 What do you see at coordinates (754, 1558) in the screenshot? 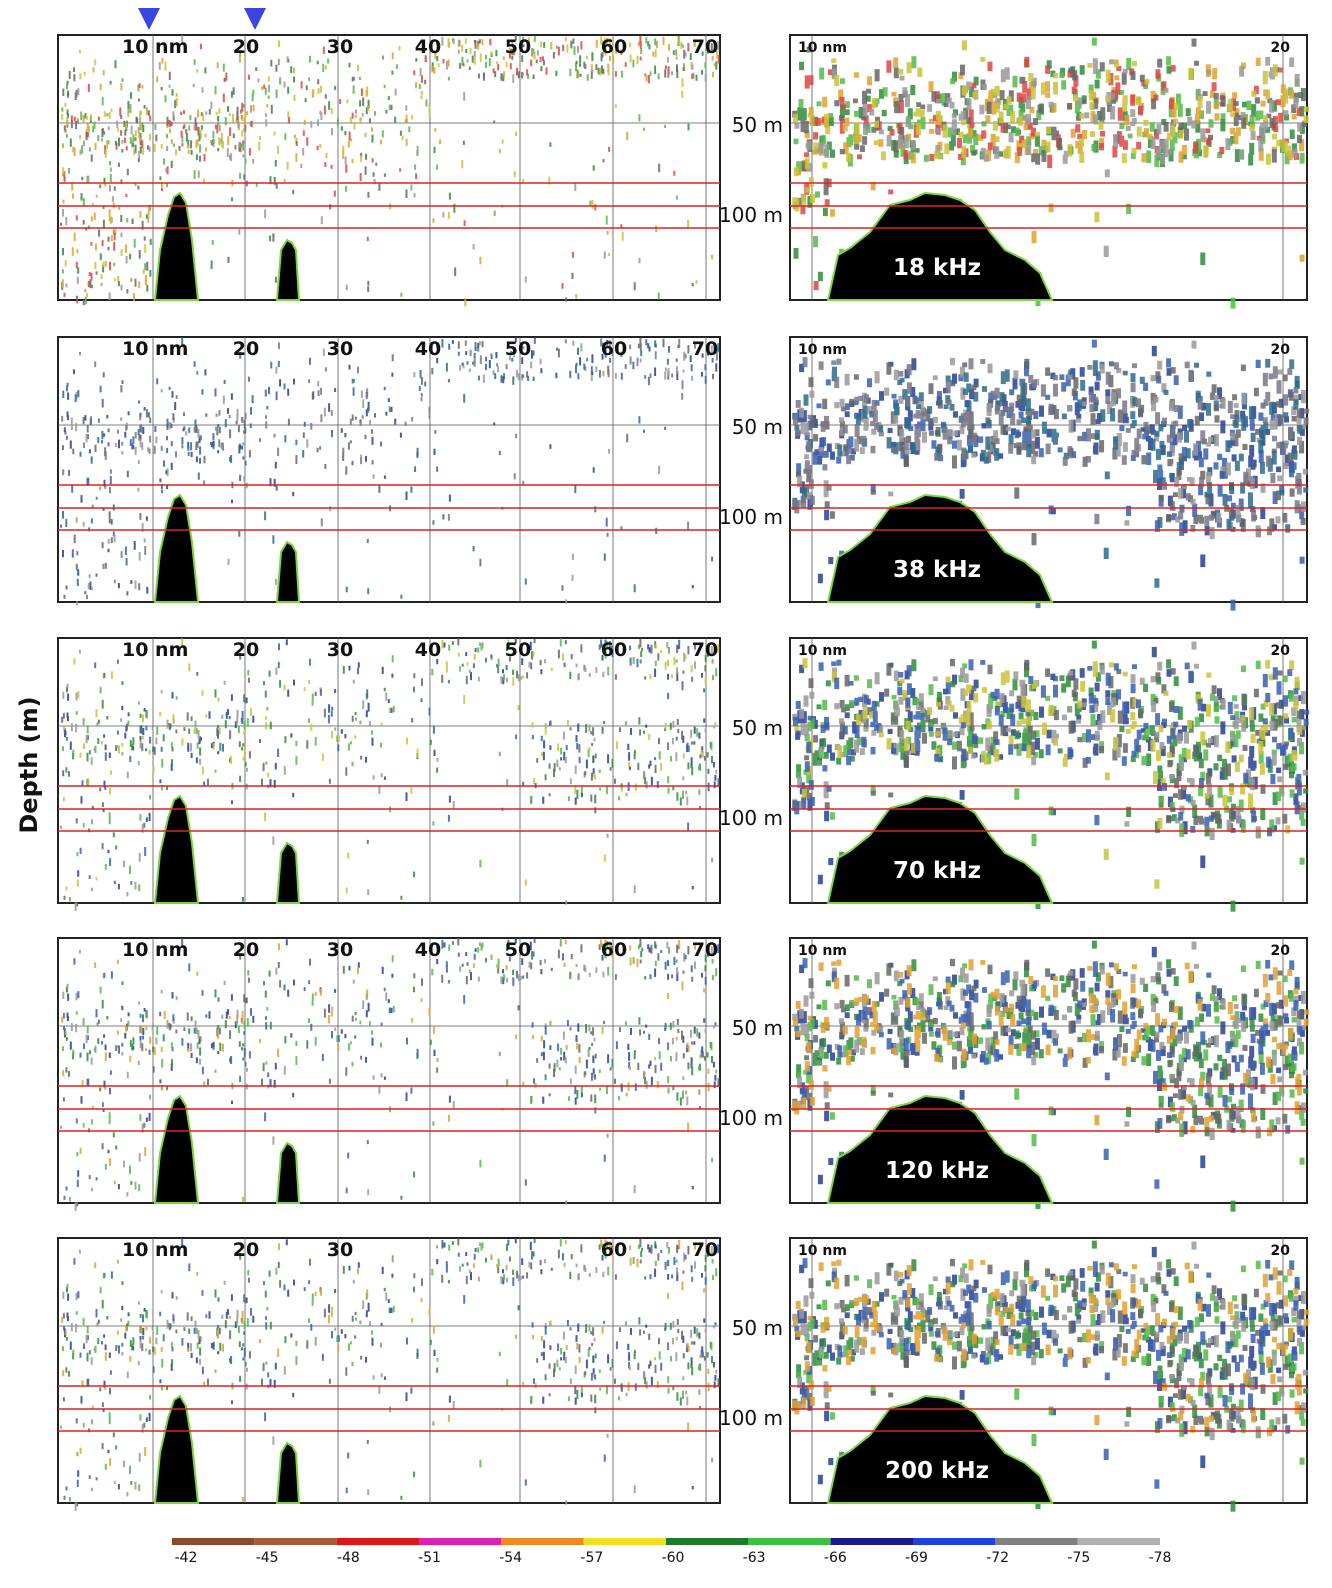
I see `colorbar-label: -63` at bounding box center [754, 1558].